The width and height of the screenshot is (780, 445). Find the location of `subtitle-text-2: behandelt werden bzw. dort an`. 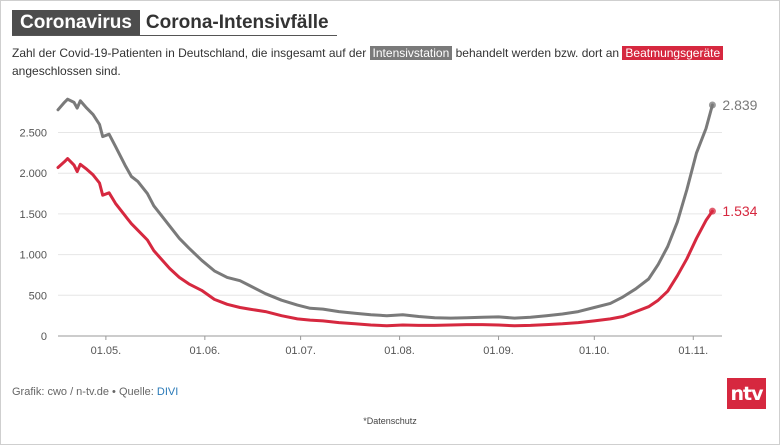

subtitle-text-2: behandelt werden bzw. dort an is located at coordinates (537, 53).